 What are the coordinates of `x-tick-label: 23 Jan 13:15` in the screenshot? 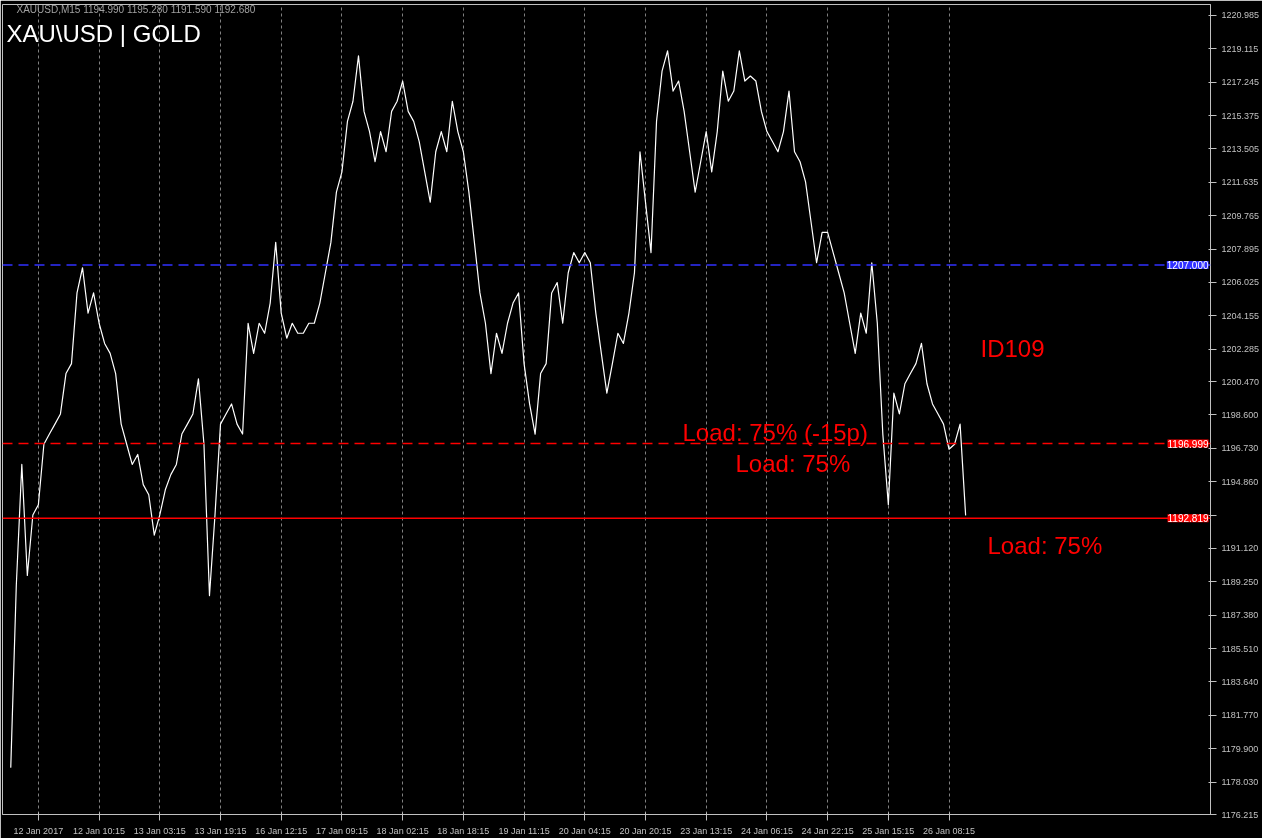 It's located at (706, 830).